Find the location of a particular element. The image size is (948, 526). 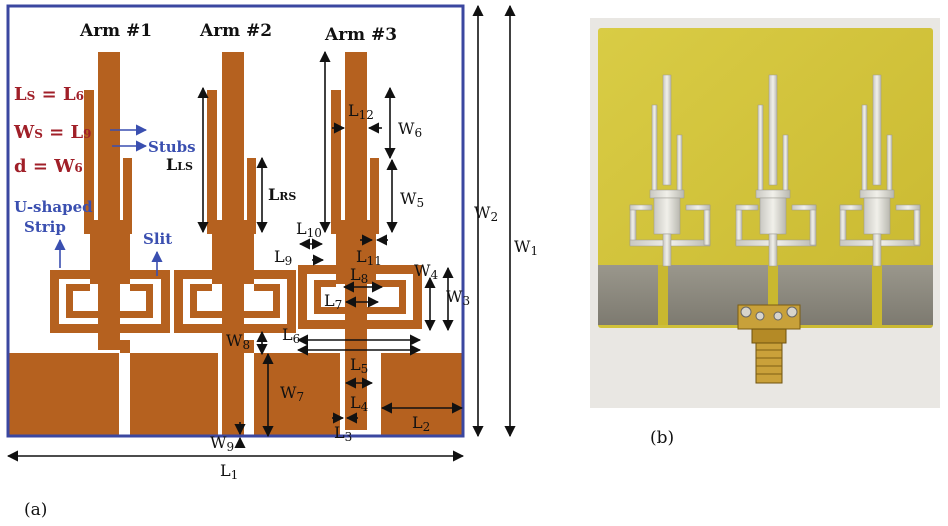

dim-l12-label: L12 is located at coordinates (361, 111).